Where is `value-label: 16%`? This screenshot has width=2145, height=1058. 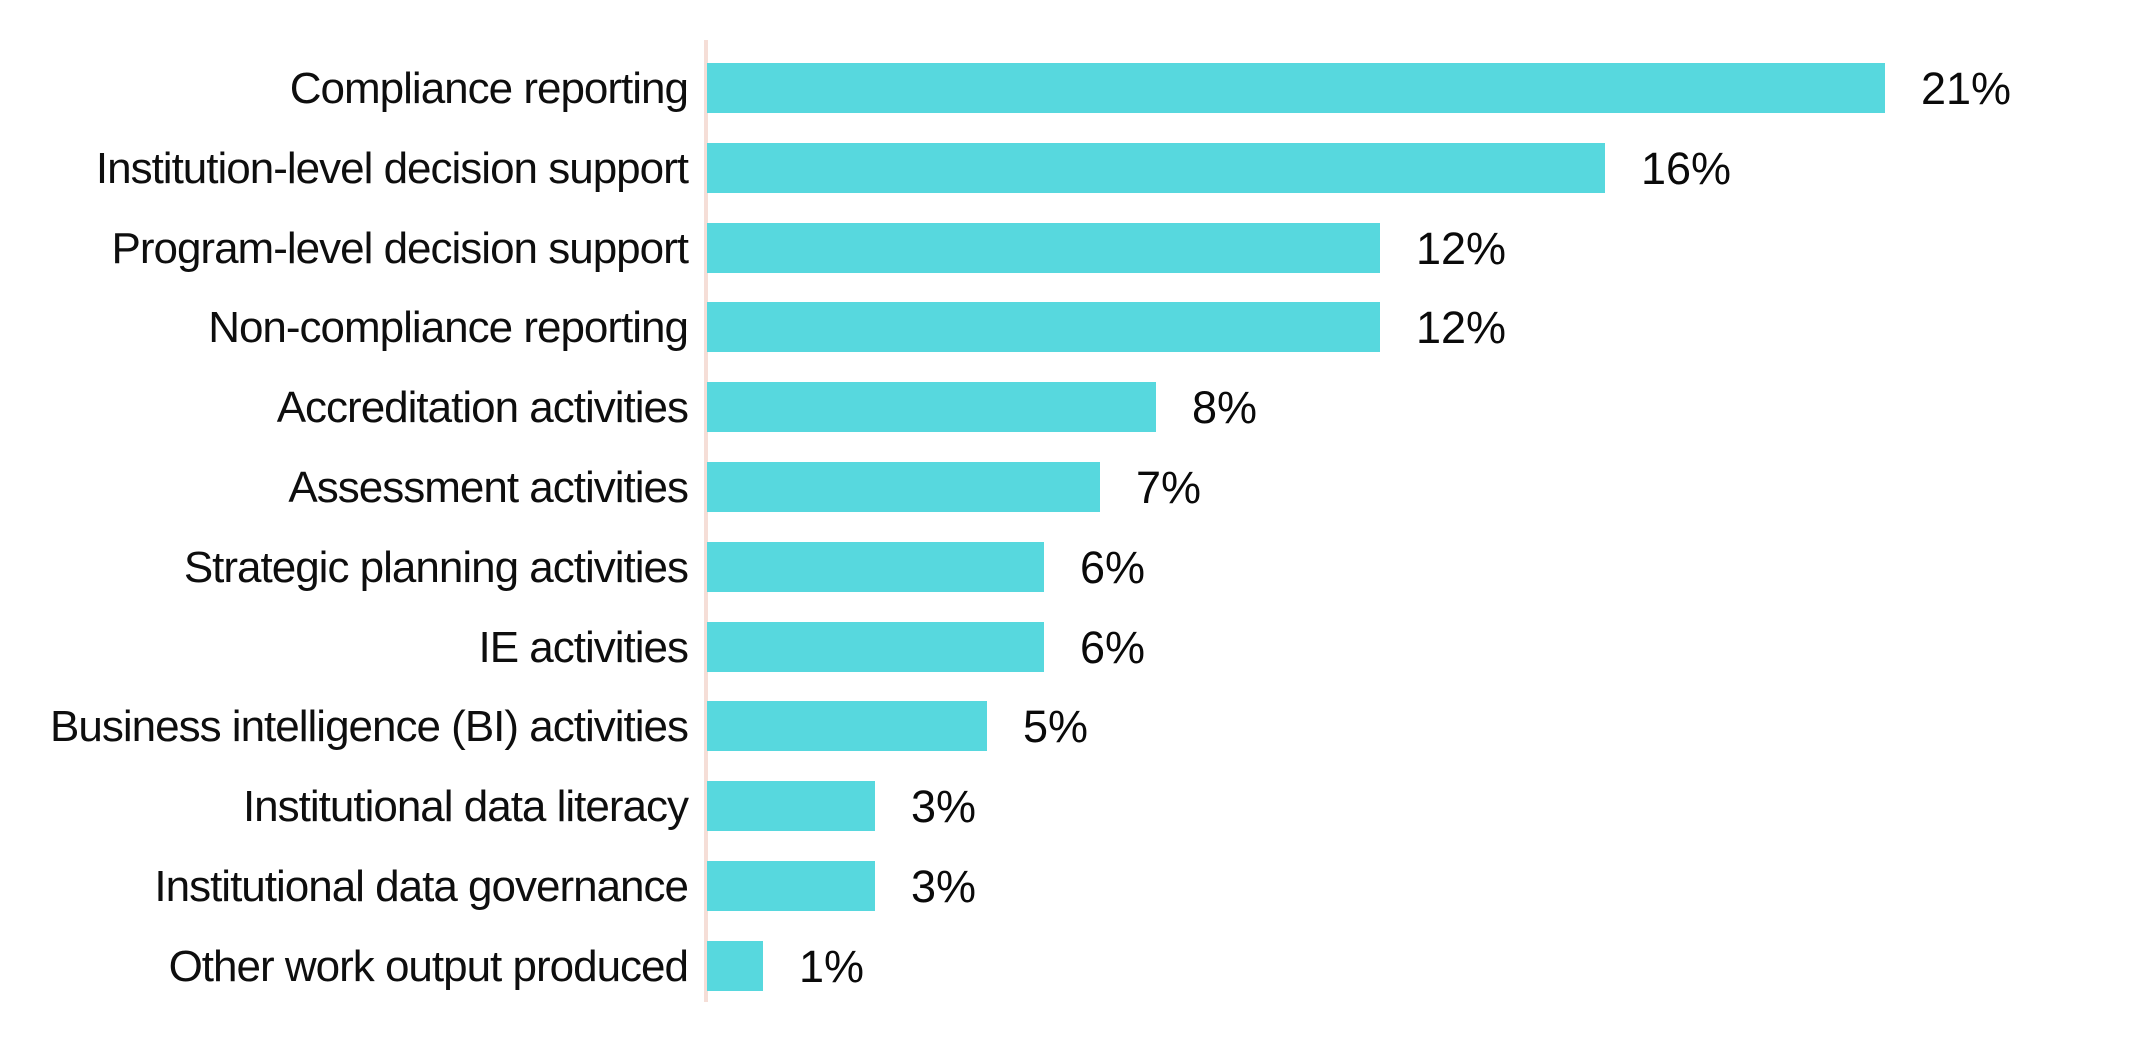
value-label: 16% is located at coordinates (1686, 168).